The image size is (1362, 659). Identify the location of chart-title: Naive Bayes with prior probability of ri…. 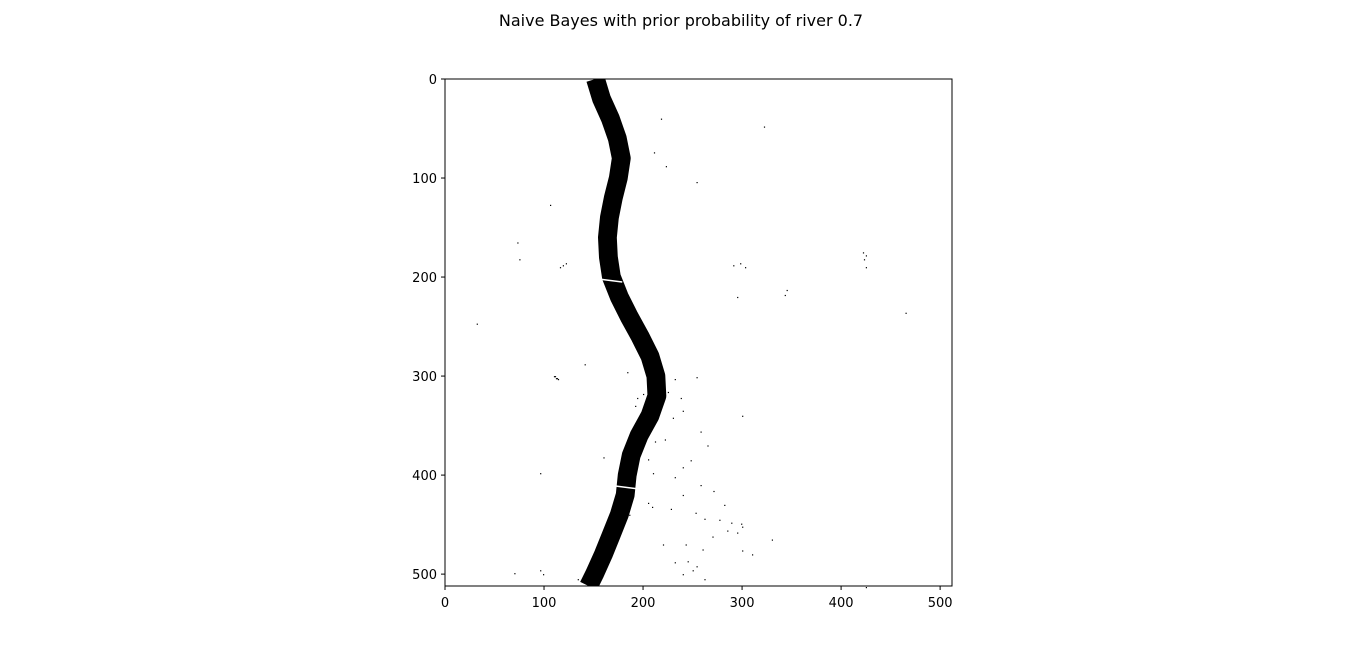
(681, 20).